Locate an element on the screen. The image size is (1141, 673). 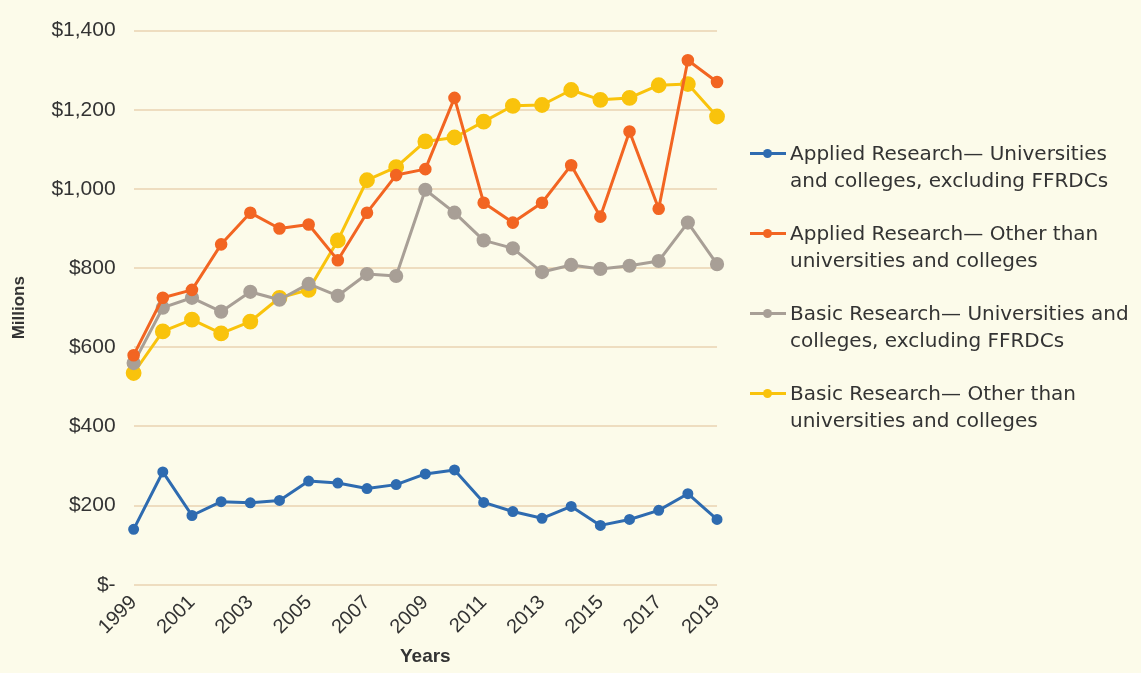
x-axis-title: Years is located at coordinates (425, 655).